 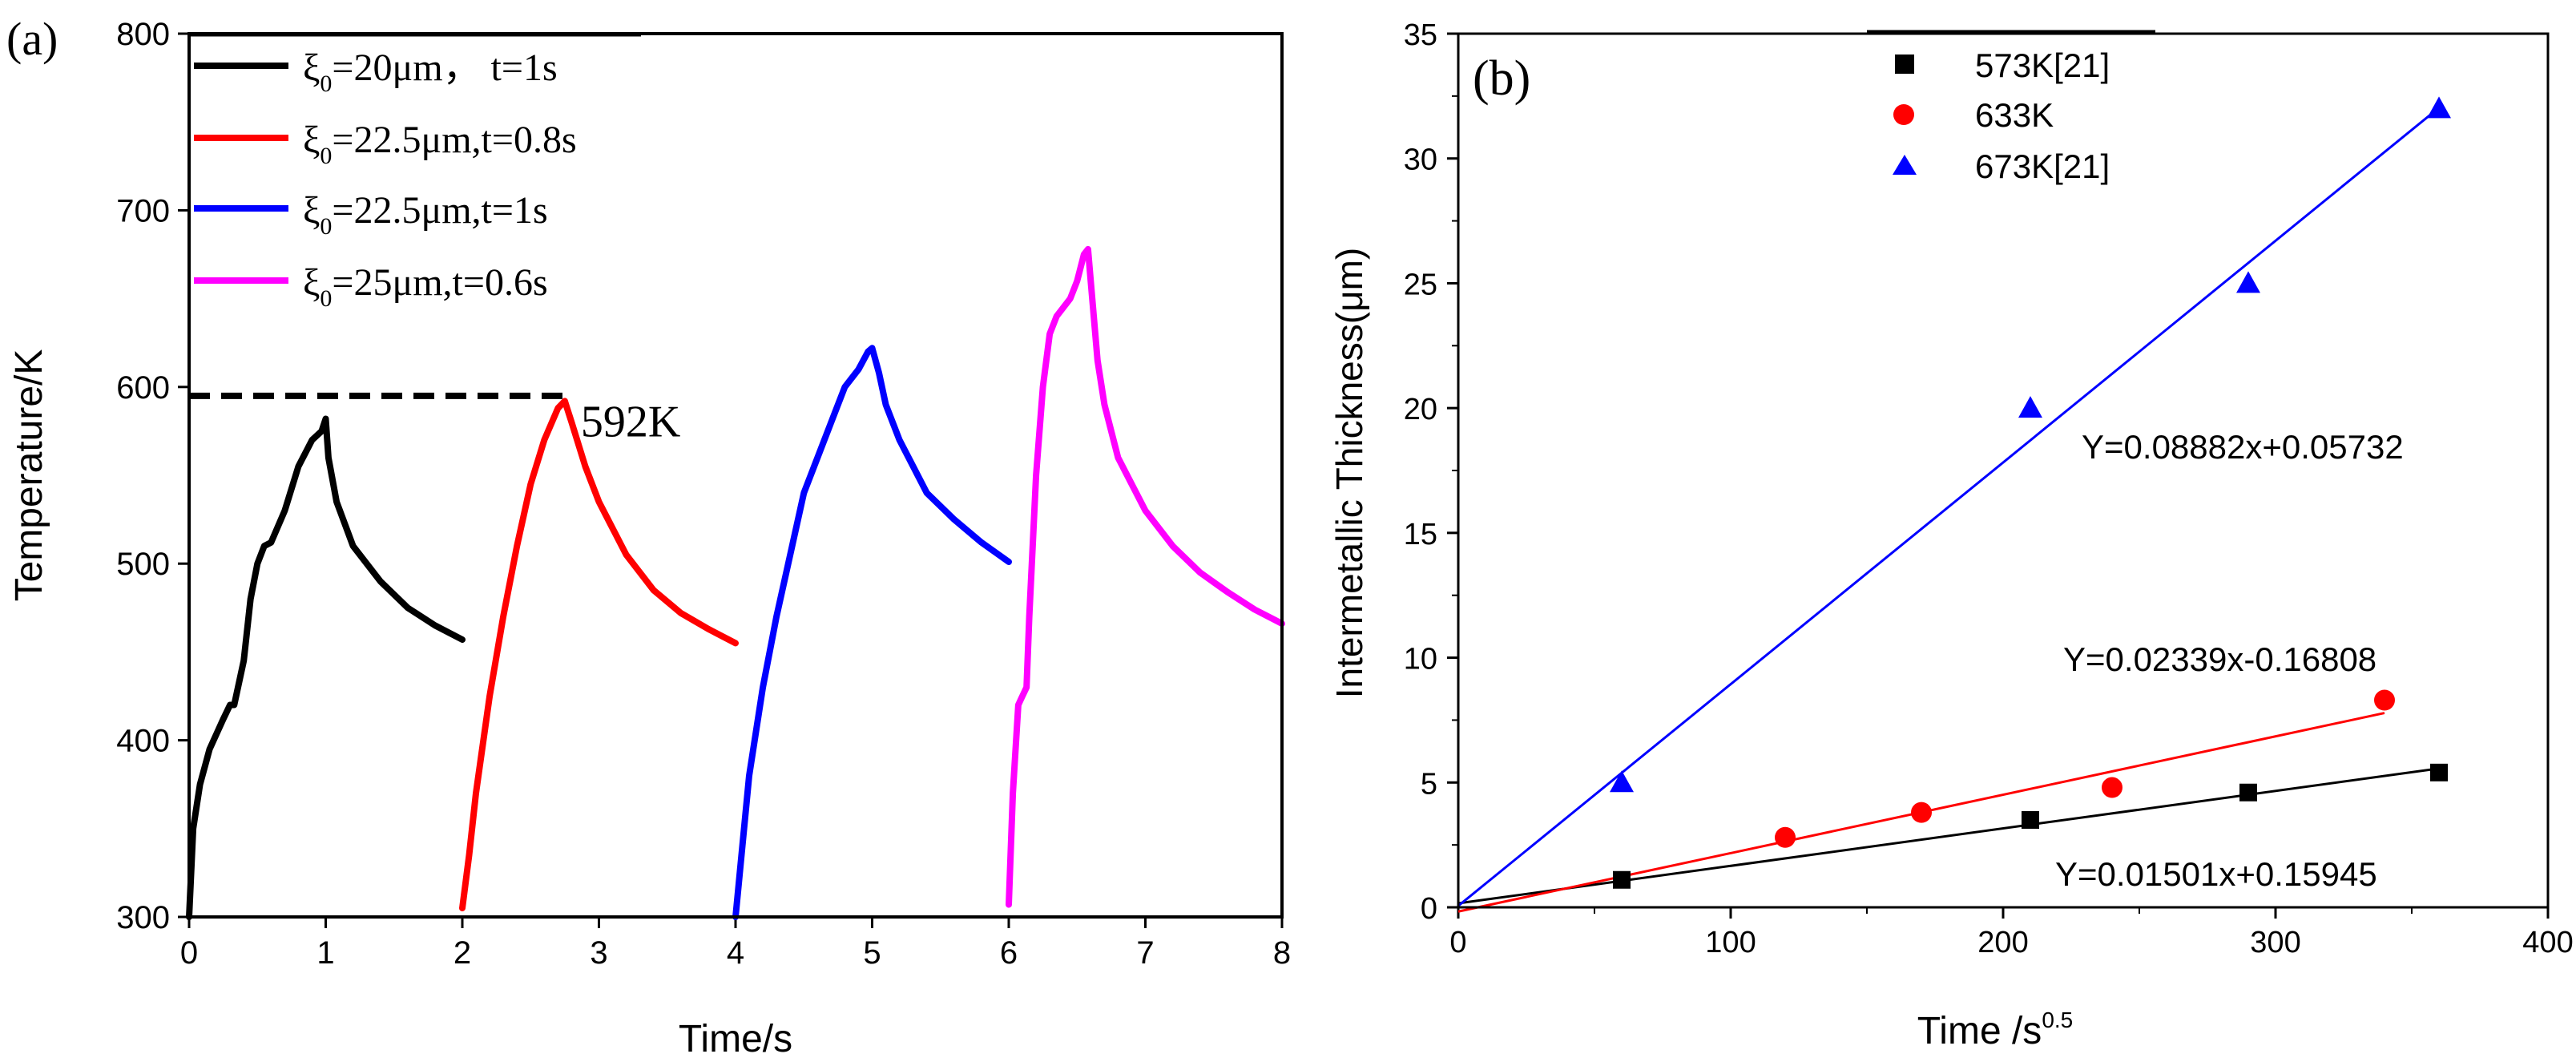 I want to click on fit-equation-673k: Y=0.08882x+0.05732, so click(x=2243, y=447).